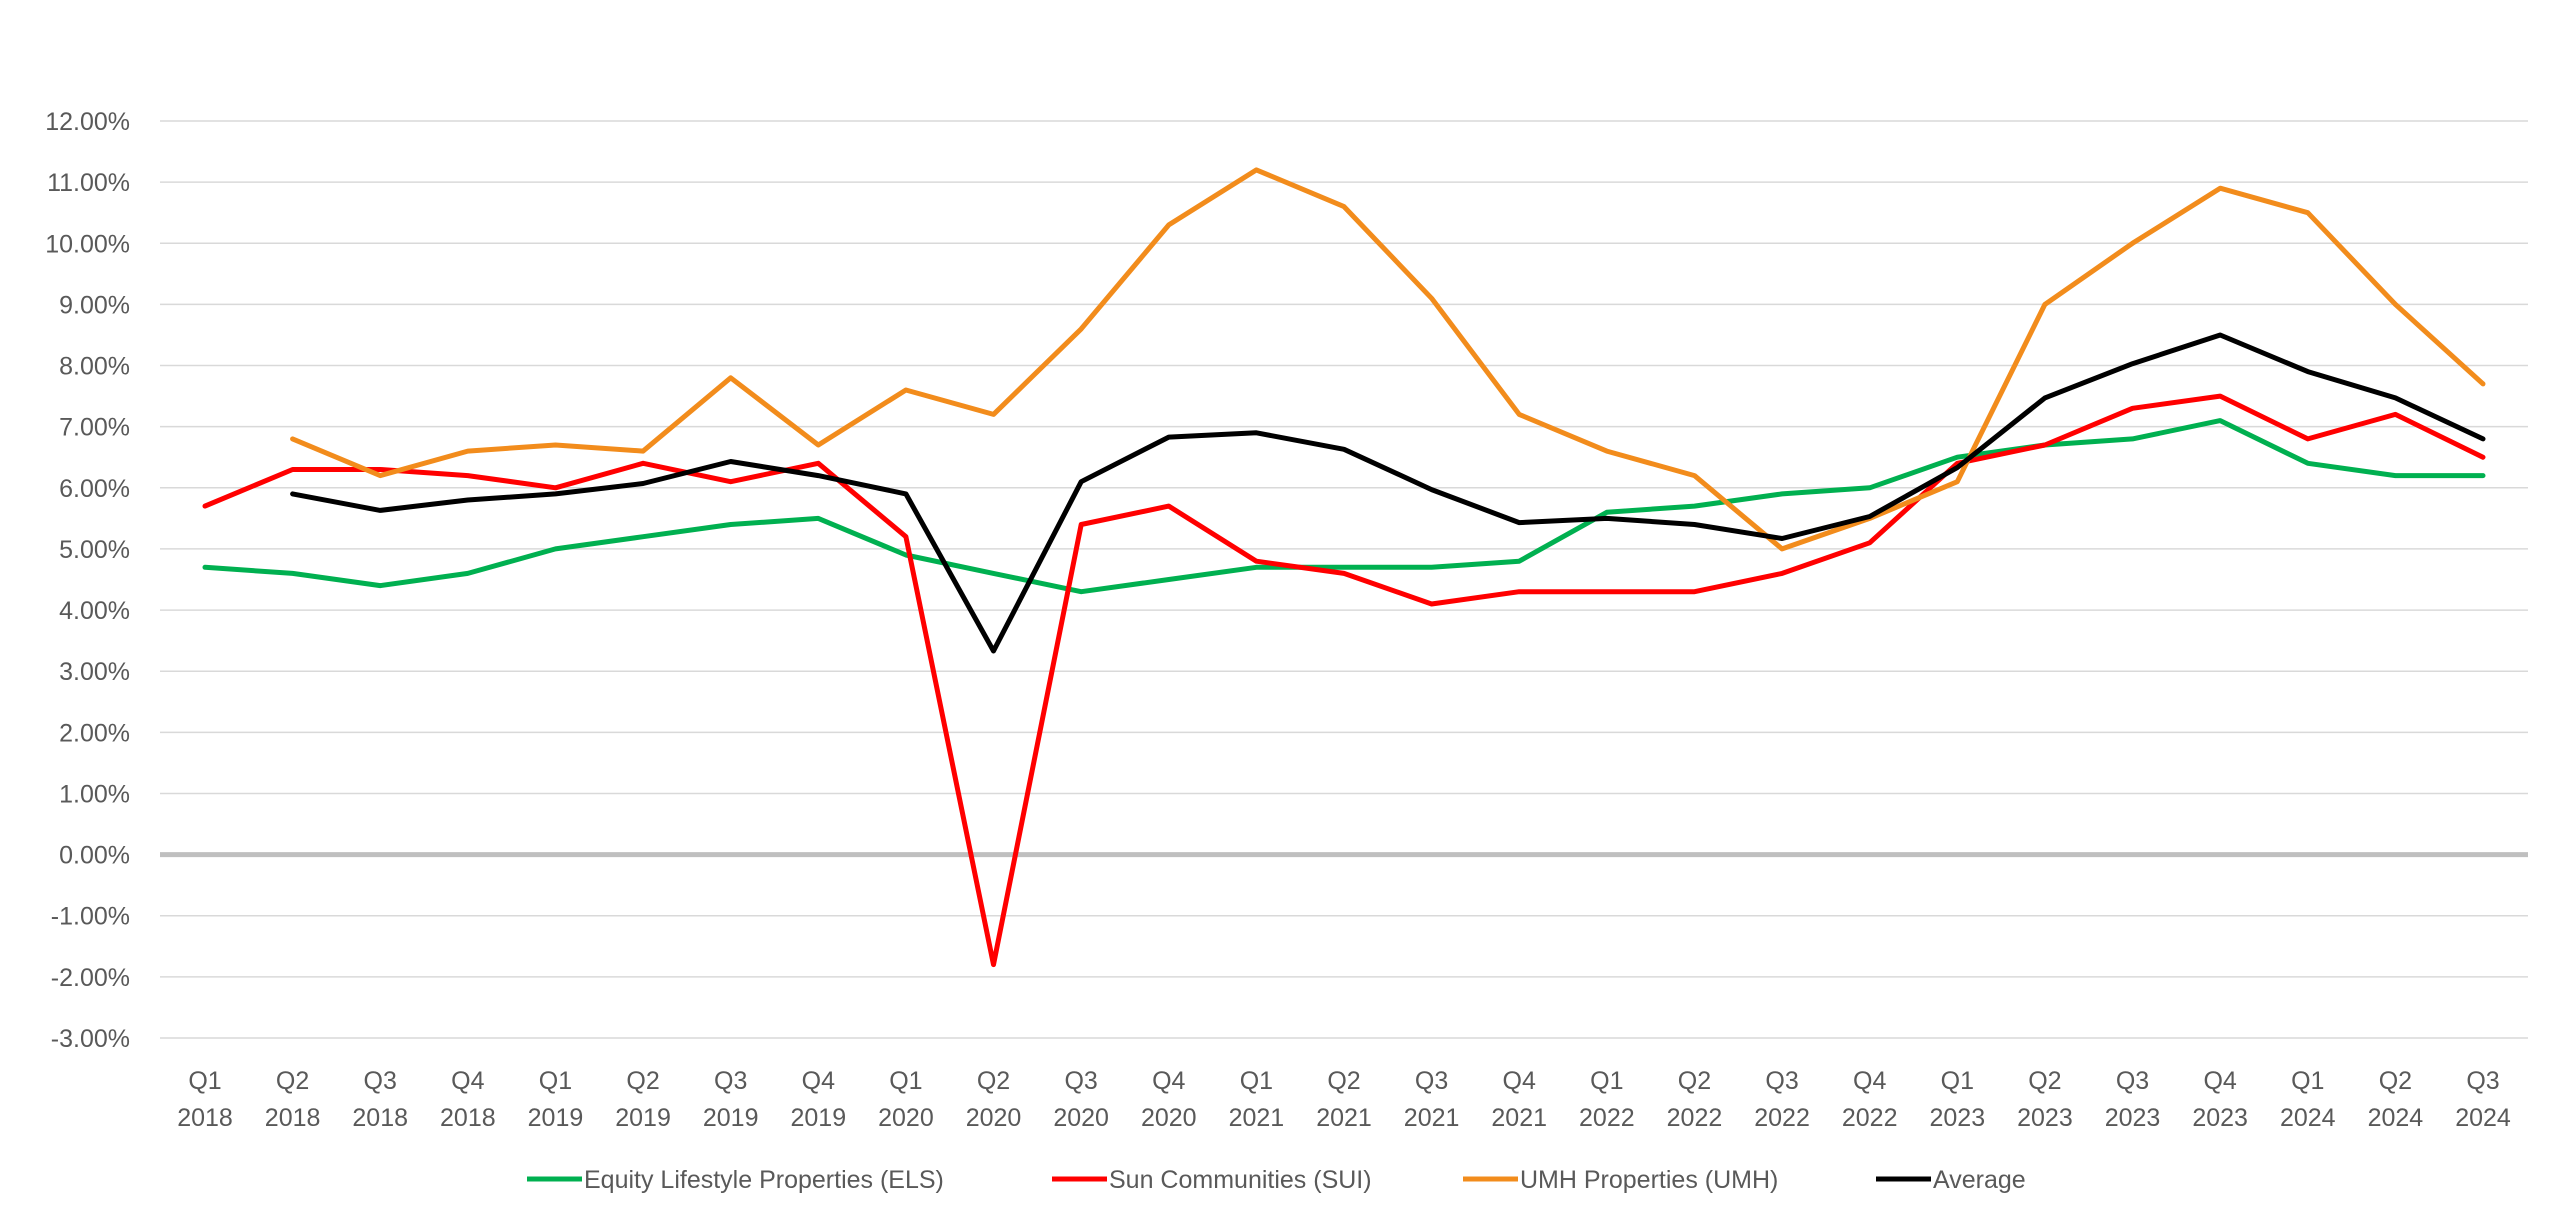 The width and height of the screenshot is (2560, 1227). I want to click on y-tick-label: 4.00%, so click(94, 611).